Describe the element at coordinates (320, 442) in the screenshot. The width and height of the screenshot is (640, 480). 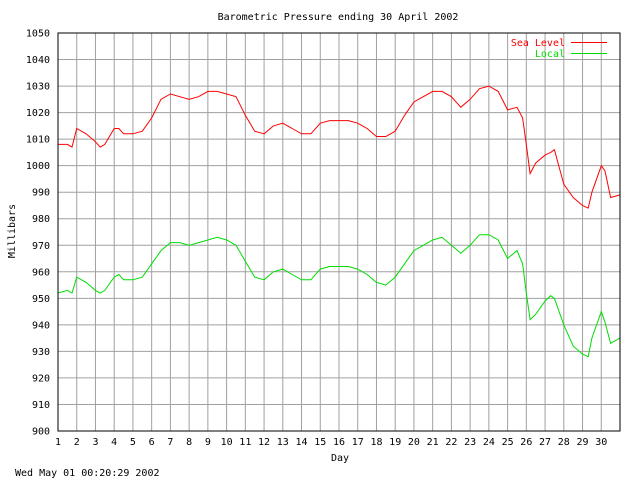
I see `x-tick-label: 15` at that location.